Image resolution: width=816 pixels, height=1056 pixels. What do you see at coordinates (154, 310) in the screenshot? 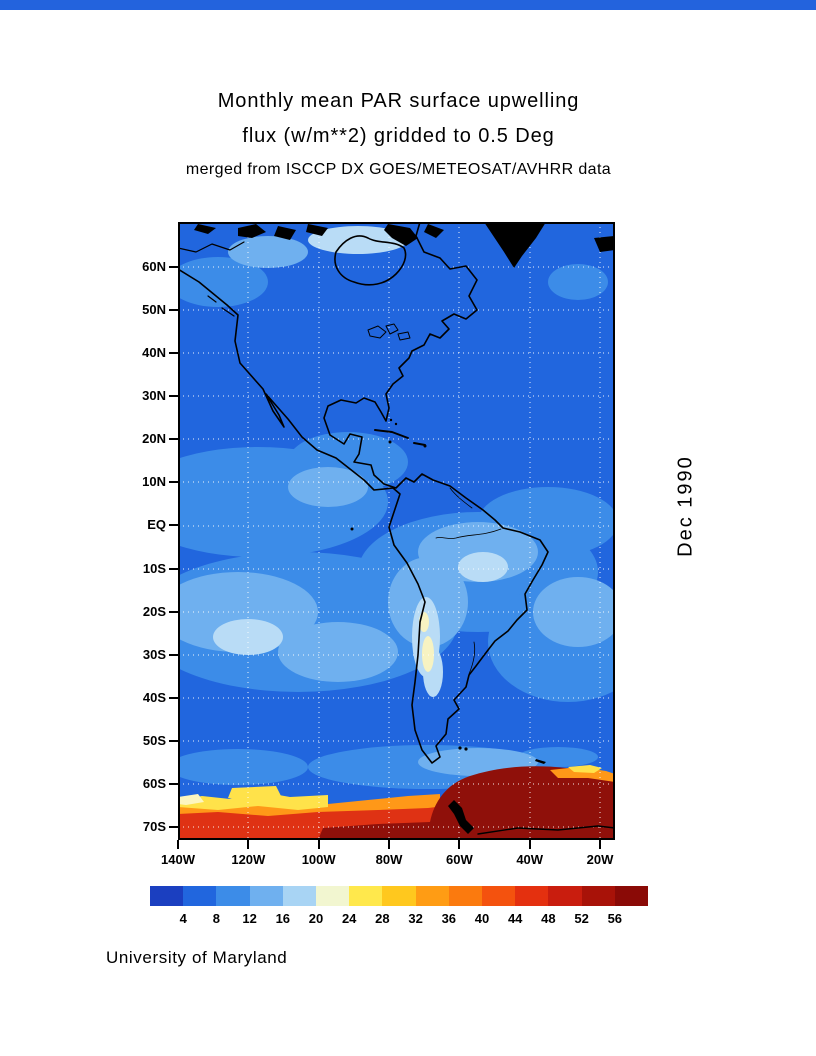
I see `lat-tick-label: 50N` at bounding box center [154, 310].